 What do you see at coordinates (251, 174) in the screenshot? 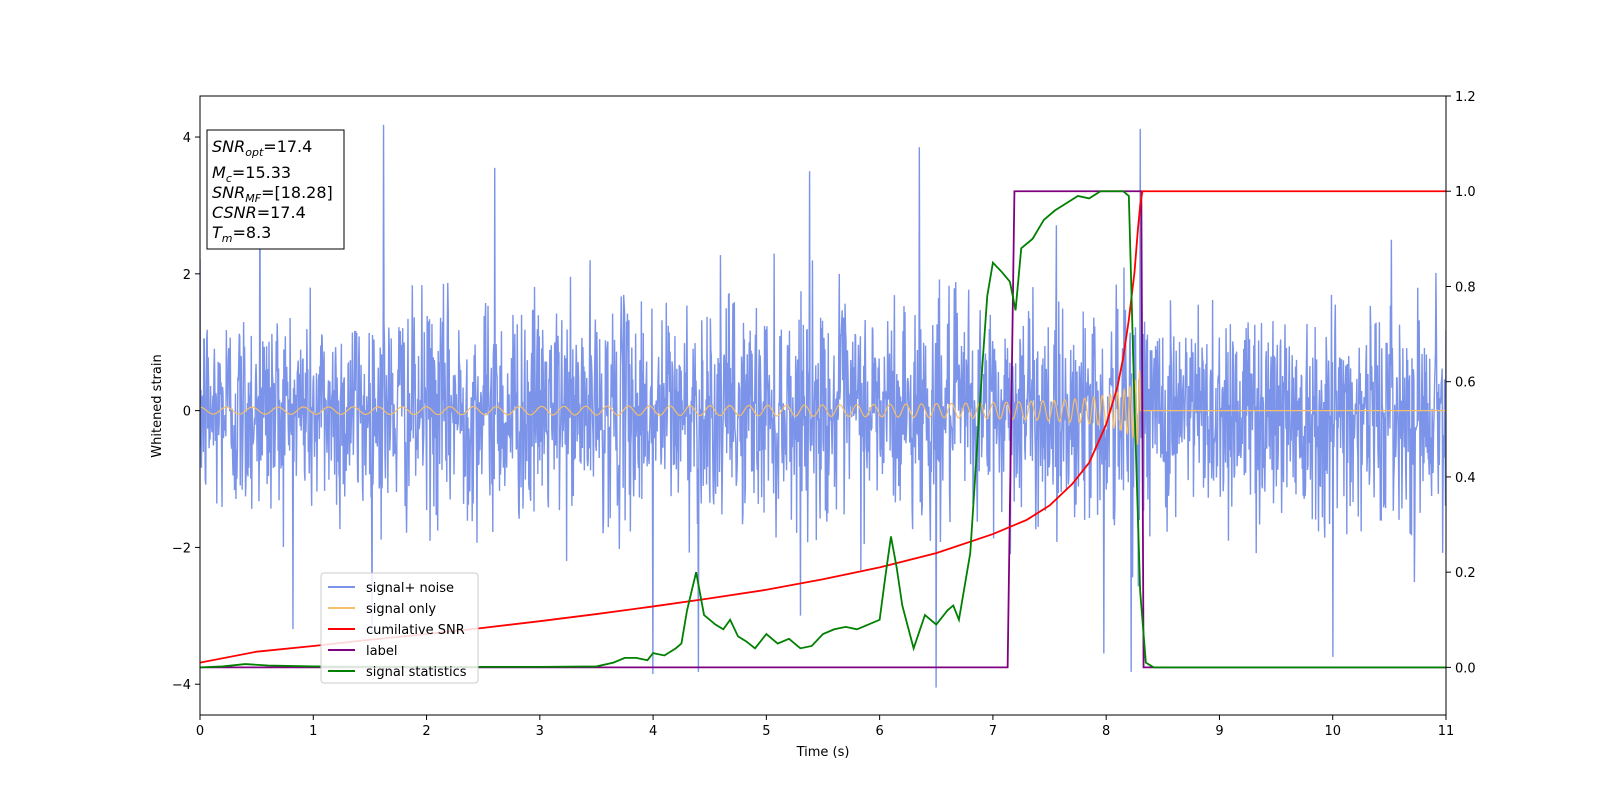
I see `annotation-mc: Mc=15.33` at bounding box center [251, 174].